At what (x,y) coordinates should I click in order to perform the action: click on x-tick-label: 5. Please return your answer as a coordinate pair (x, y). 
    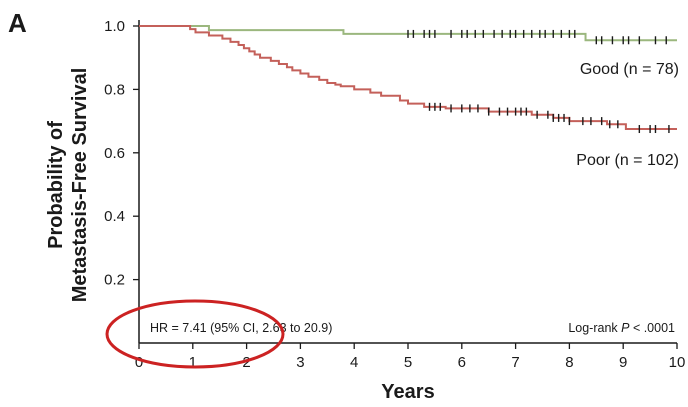
    Looking at the image, I should click on (408, 362).